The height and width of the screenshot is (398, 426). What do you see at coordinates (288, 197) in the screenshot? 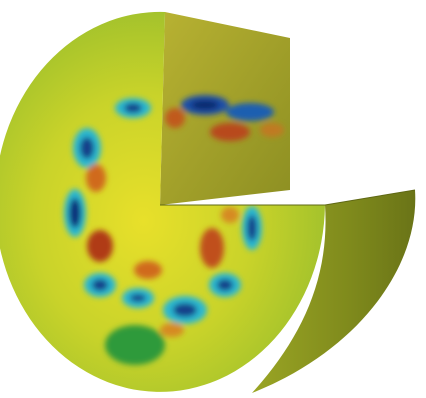
I see `cut-edge` at bounding box center [288, 197].